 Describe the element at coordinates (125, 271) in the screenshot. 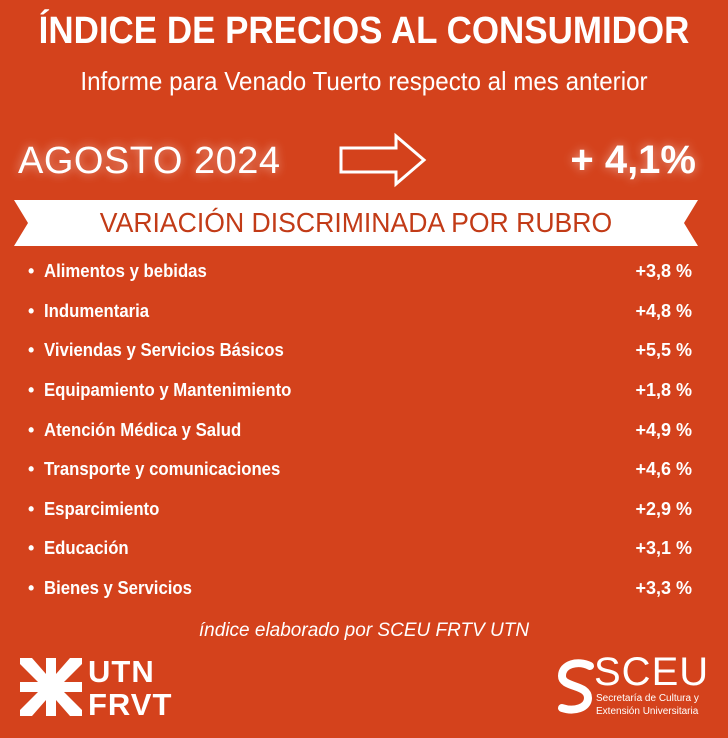

I see `item-label: Alimentos y bebidas` at that location.